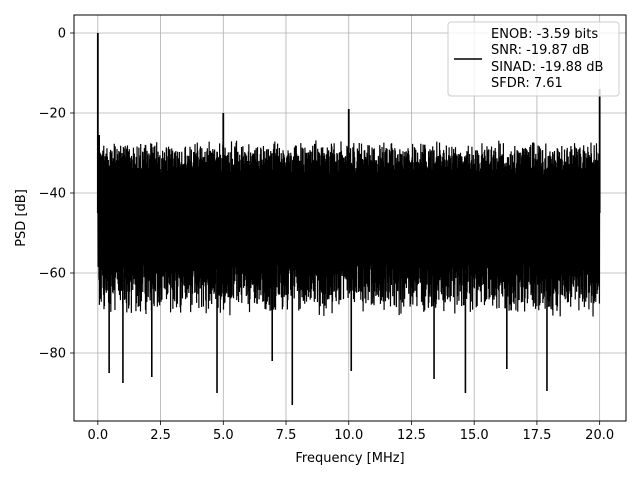 This screenshot has height=480, width=640. I want to click on x-axis-label: Frequency [MHz], so click(349, 458).